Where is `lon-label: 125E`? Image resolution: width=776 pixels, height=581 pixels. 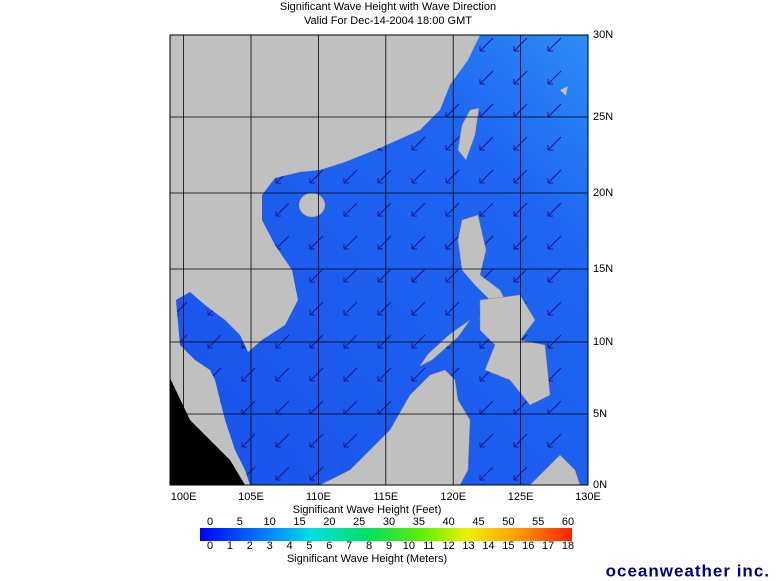
lon-label: 125E is located at coordinates (521, 497).